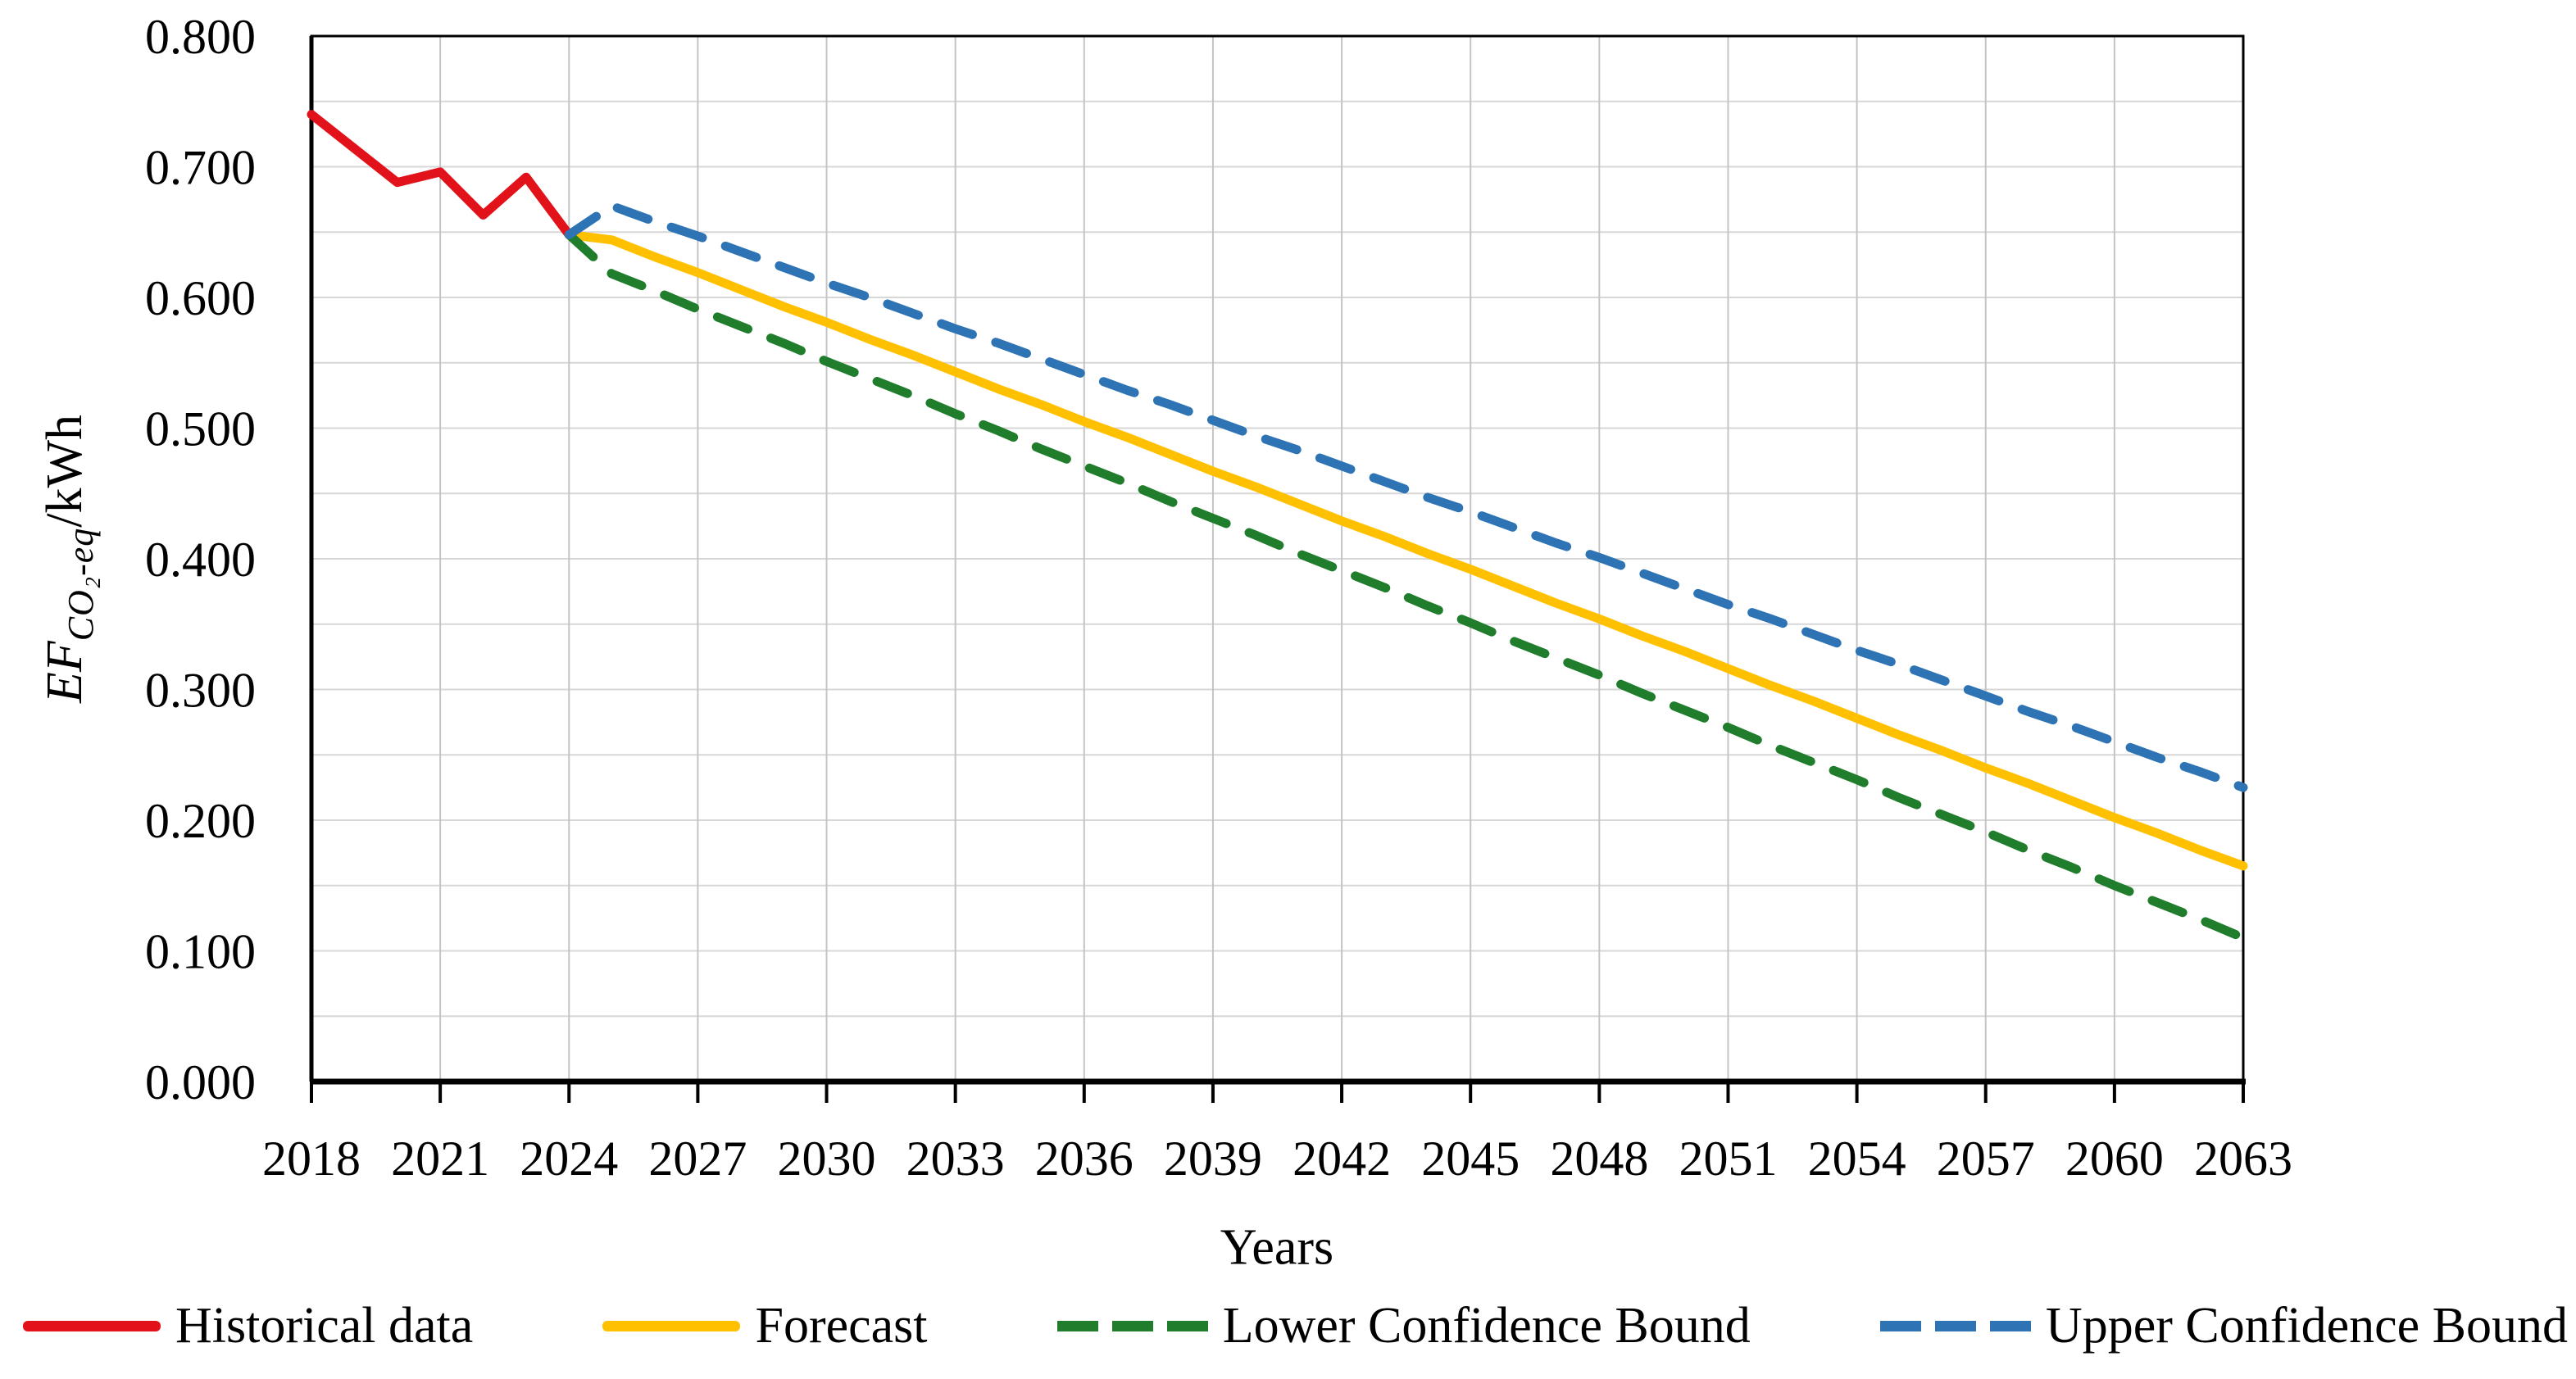  Describe the element at coordinates (324, 1326) in the screenshot. I see `legend-label-historical-data: Historical data` at that location.